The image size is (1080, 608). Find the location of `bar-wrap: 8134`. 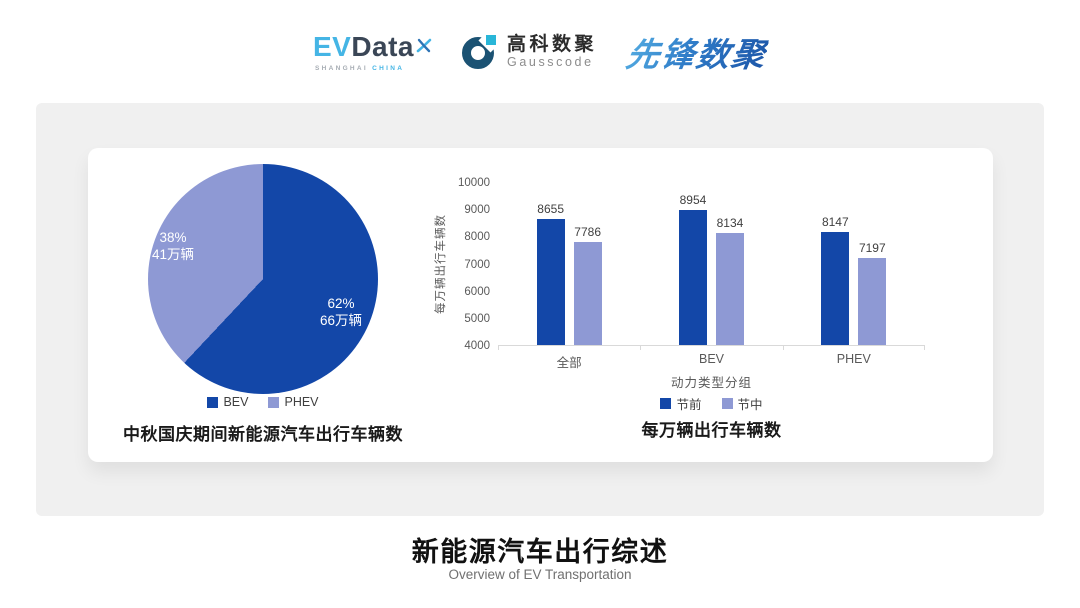

bar-wrap: 8134 is located at coordinates (729, 280).